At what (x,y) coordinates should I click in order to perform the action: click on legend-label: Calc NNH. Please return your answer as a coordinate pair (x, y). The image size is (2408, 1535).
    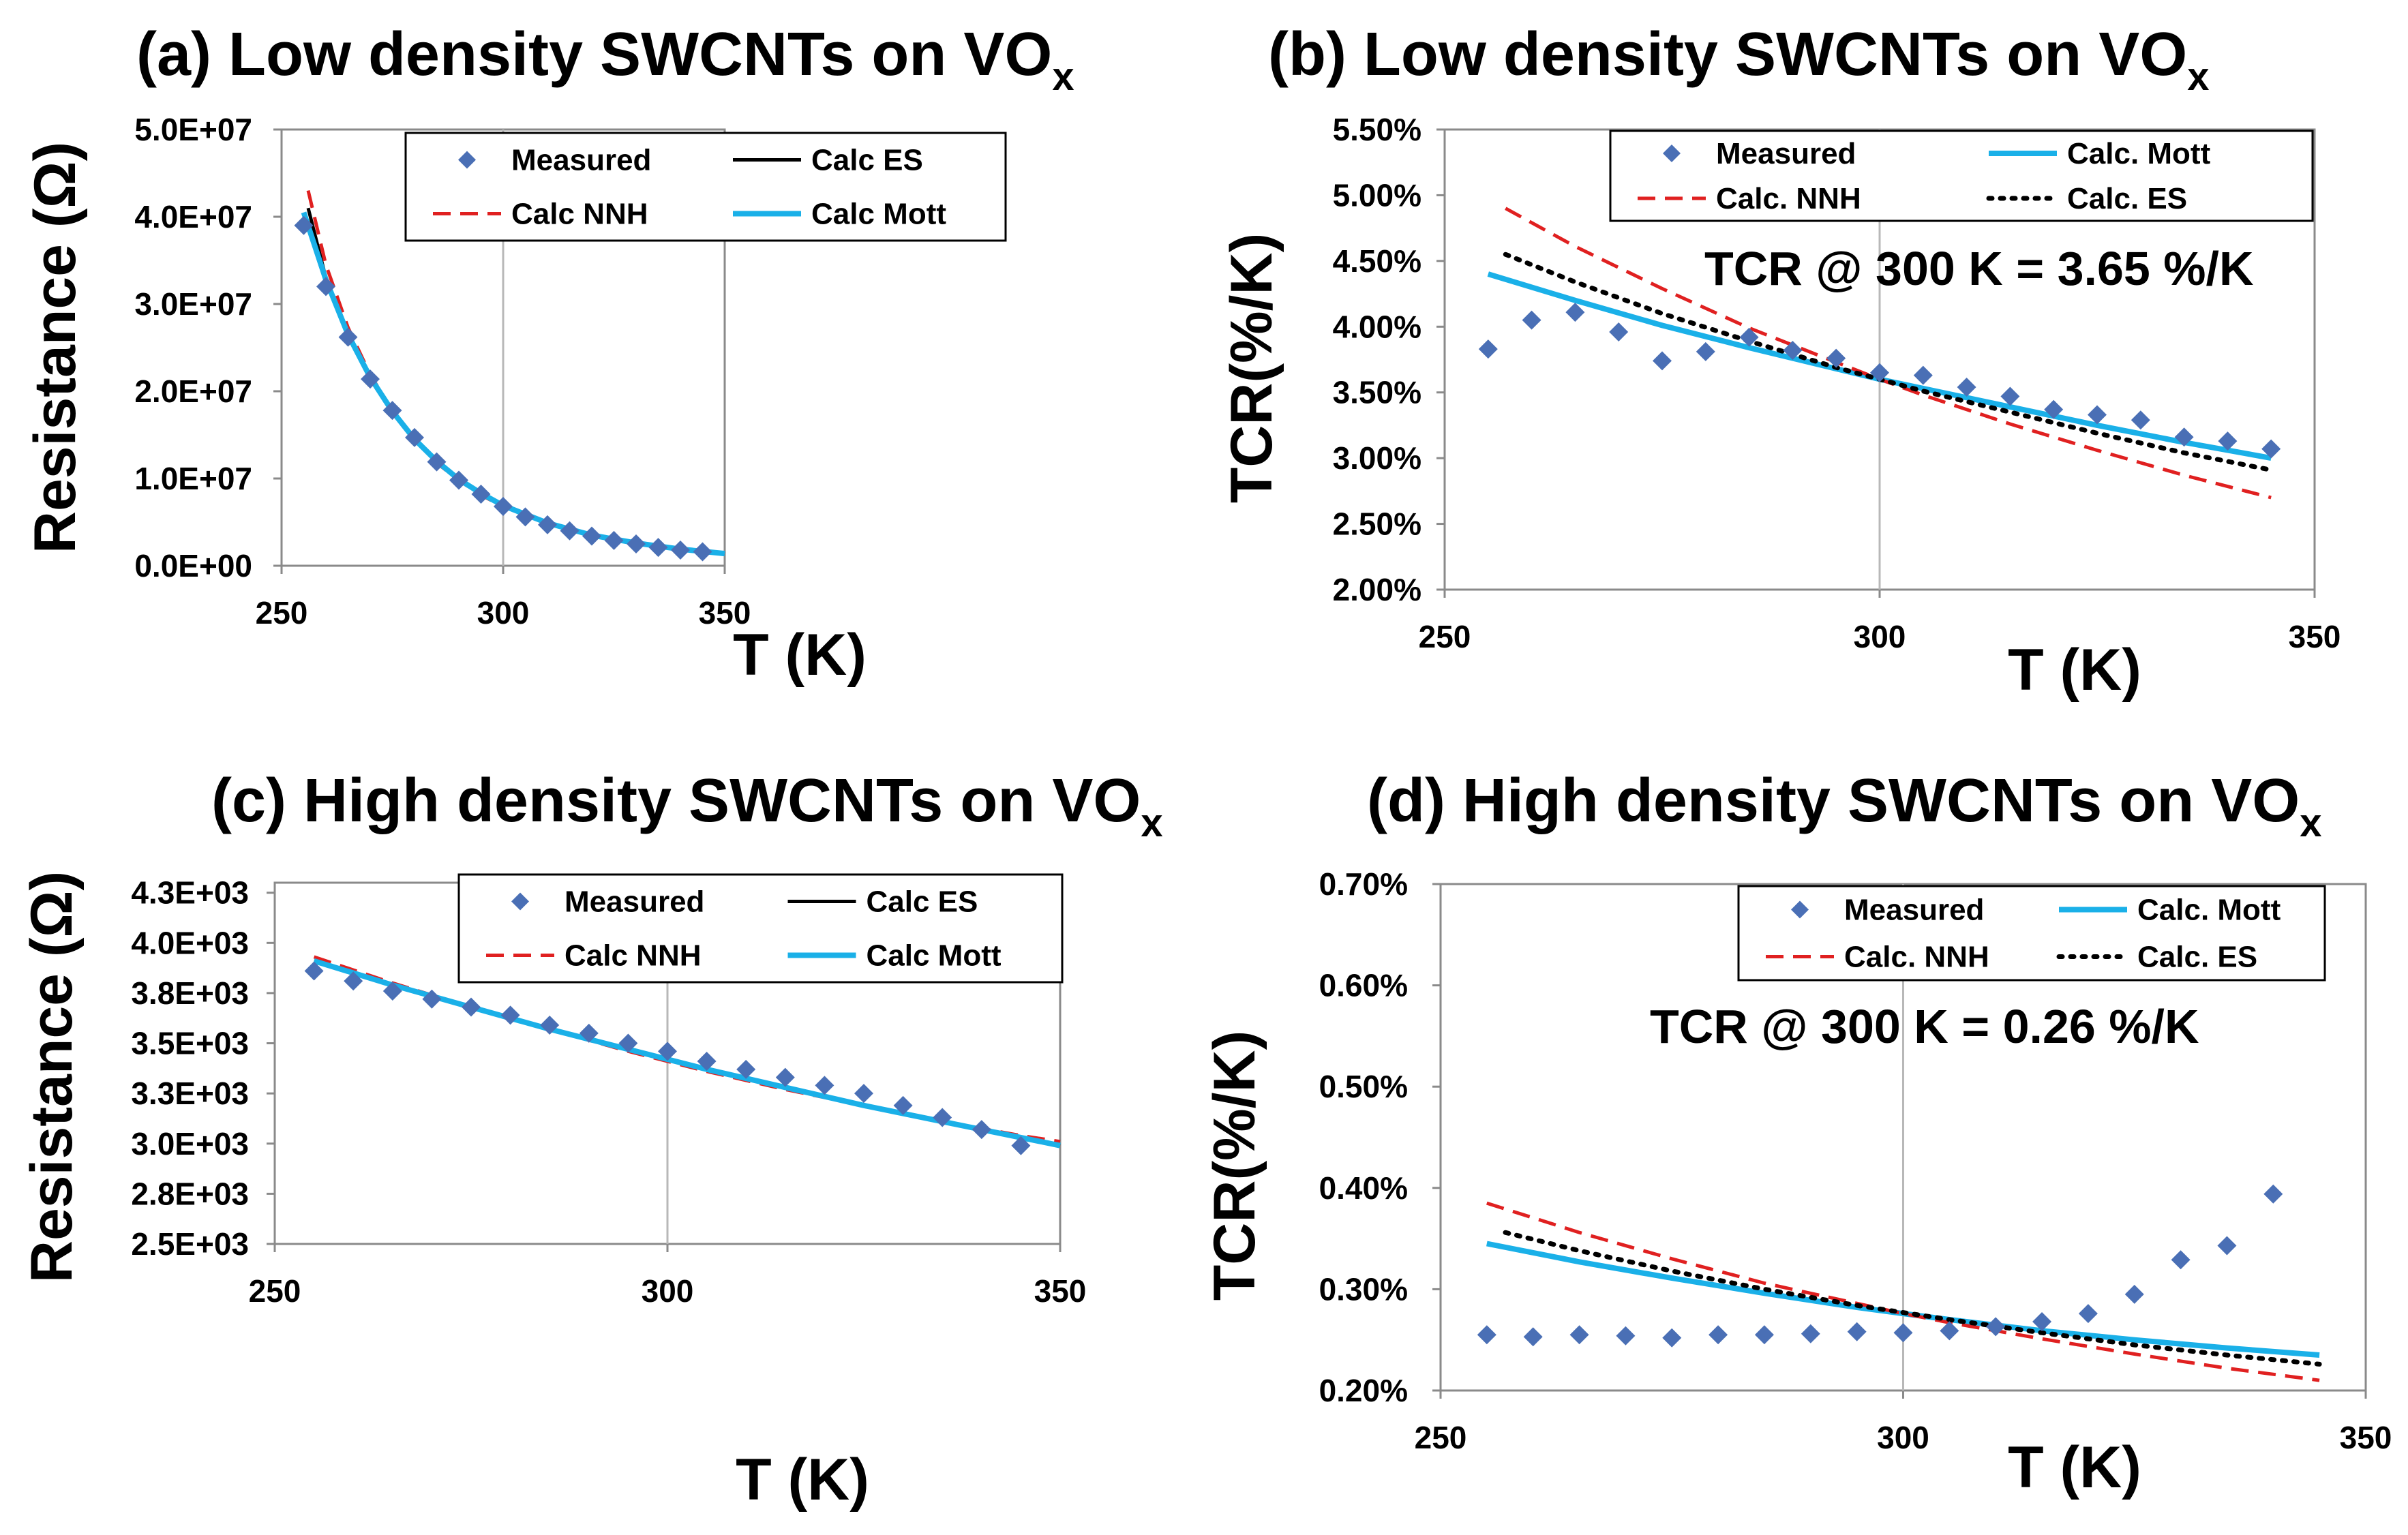
    Looking at the image, I should click on (579, 215).